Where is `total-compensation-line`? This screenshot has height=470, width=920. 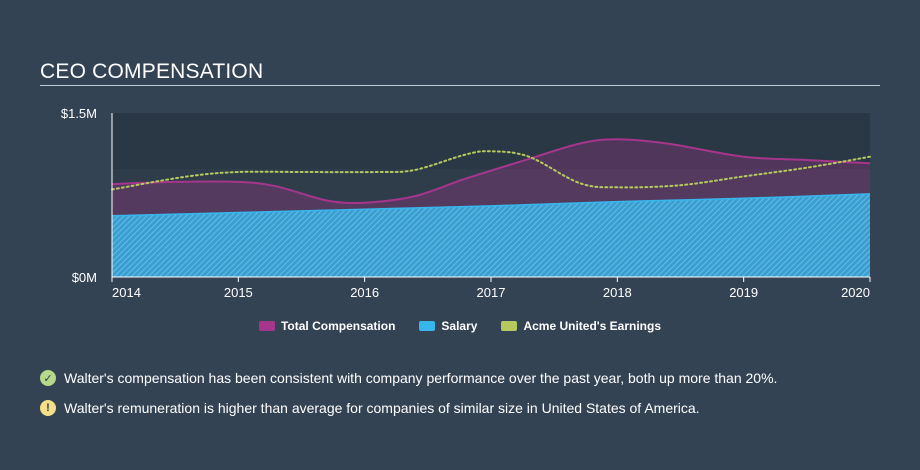
total-compensation-line is located at coordinates (491, 171).